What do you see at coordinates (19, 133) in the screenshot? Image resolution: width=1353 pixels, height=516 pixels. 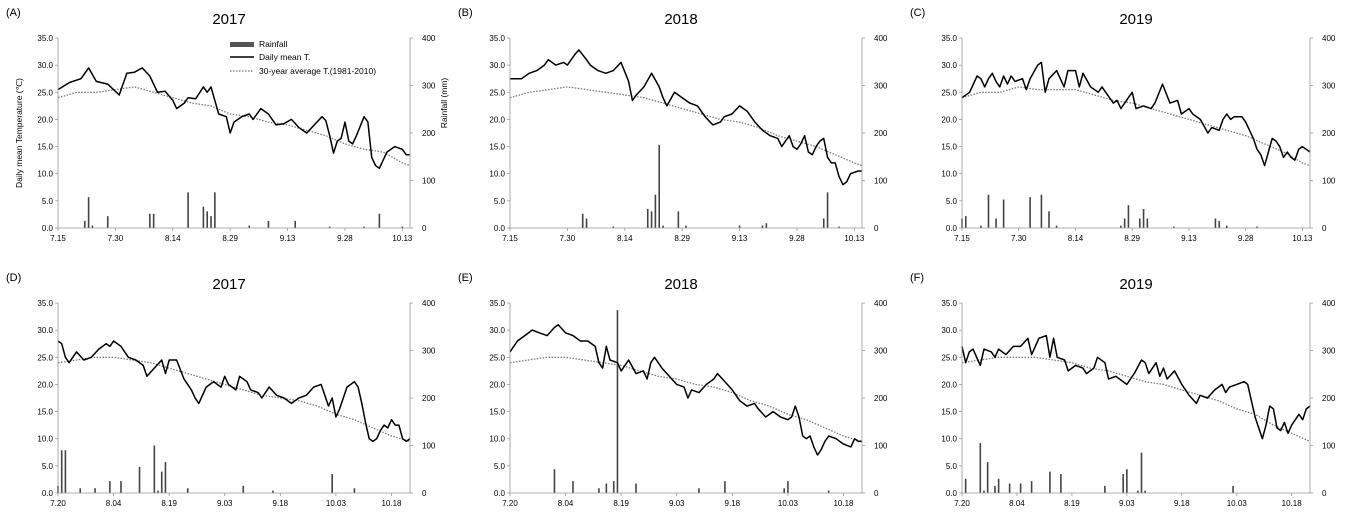 I see `y-axis-left-label: Daily mean Temperature (℃)` at bounding box center [19, 133].